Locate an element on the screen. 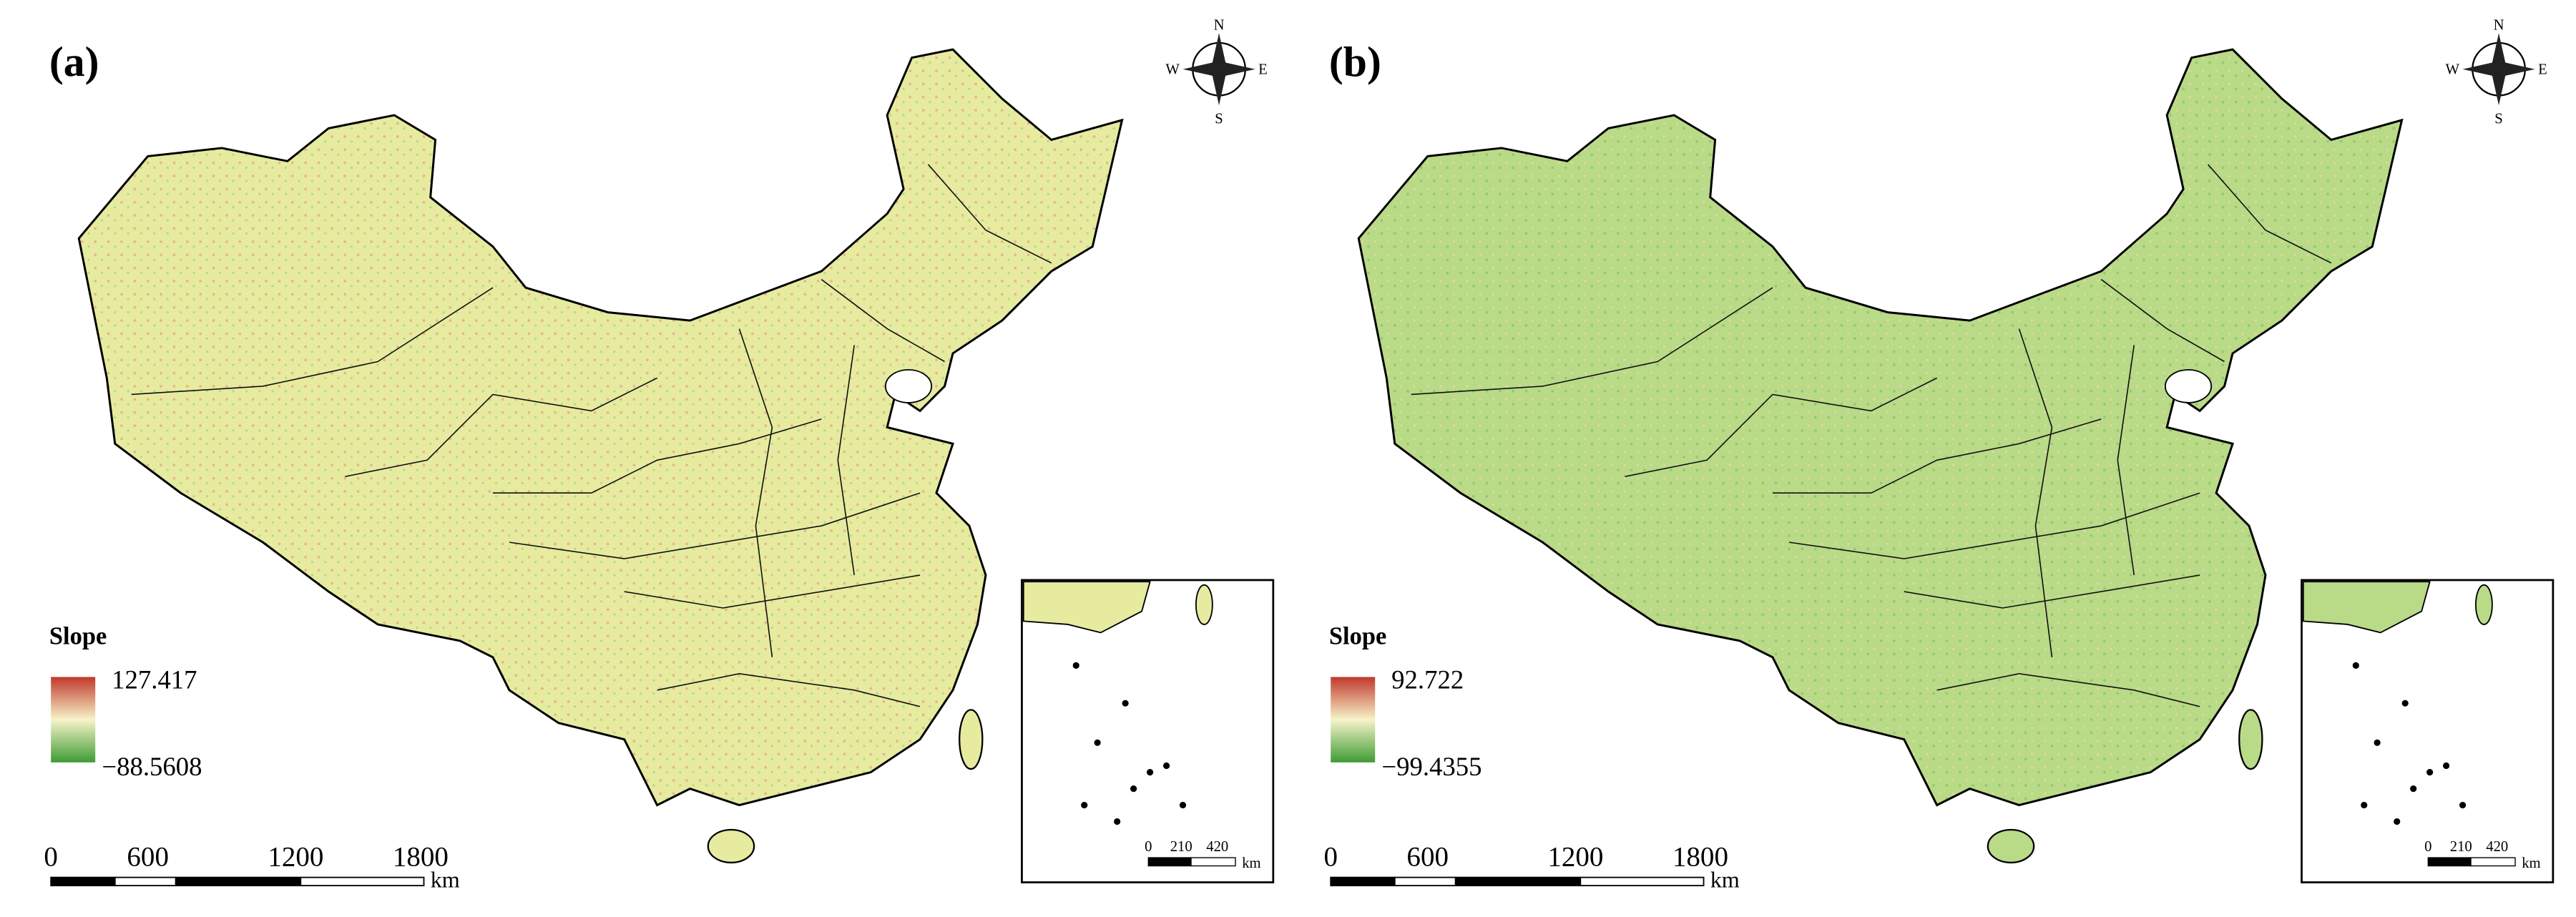 The height and width of the screenshot is (917, 2576). inset-scale-black is located at coordinates (1169, 862).